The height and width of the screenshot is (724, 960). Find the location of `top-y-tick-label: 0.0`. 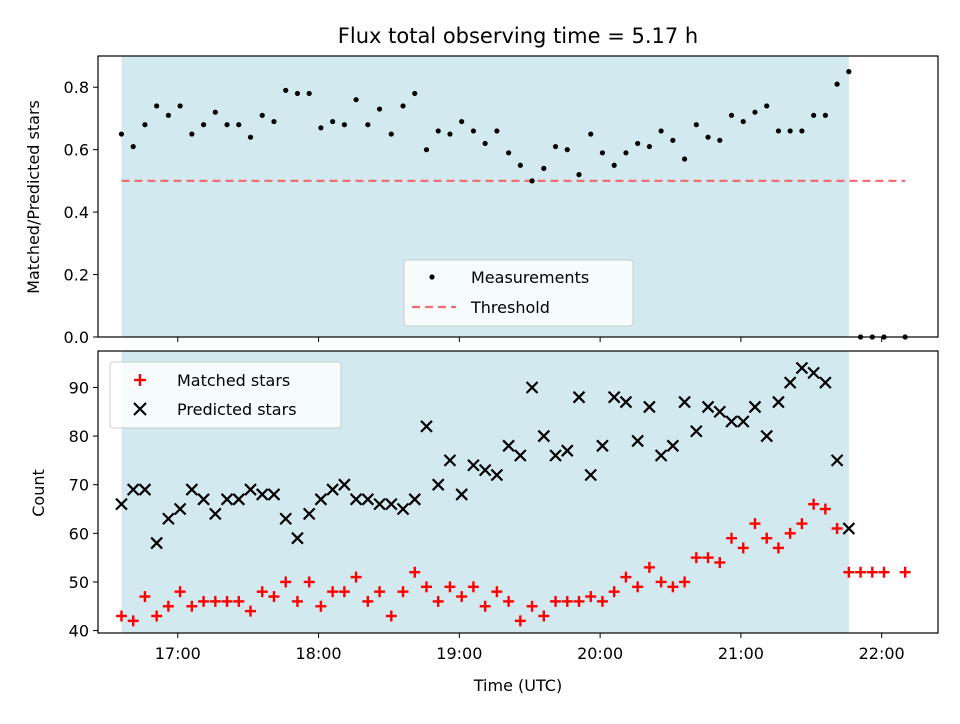

top-y-tick-label: 0.0 is located at coordinates (76, 337).